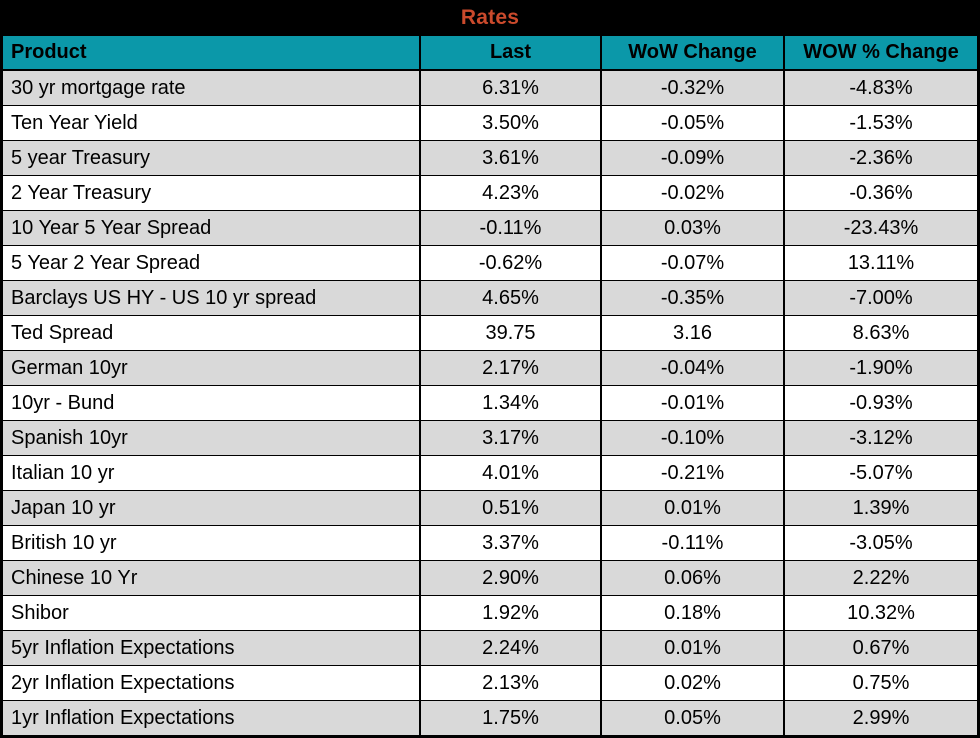 The height and width of the screenshot is (738, 980). What do you see at coordinates (880, 508) in the screenshot?
I see `value-cell: 1.39%` at bounding box center [880, 508].